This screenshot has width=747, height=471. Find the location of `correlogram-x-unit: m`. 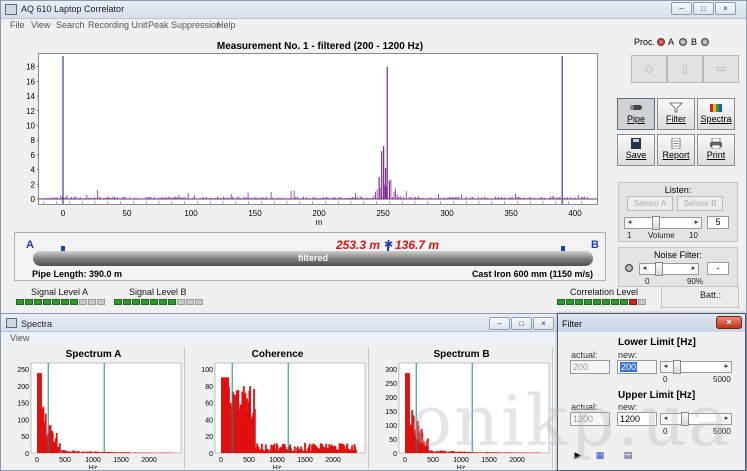

correlogram-x-unit: m is located at coordinates (319, 222).